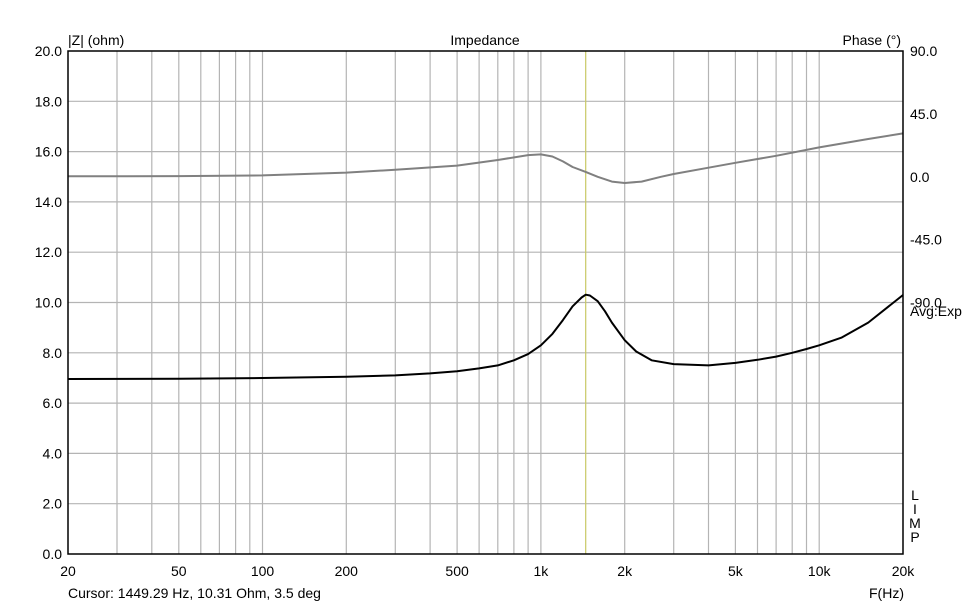  Describe the element at coordinates (923, 114) in the screenshot. I see `right-tick-label: 45.0` at that location.